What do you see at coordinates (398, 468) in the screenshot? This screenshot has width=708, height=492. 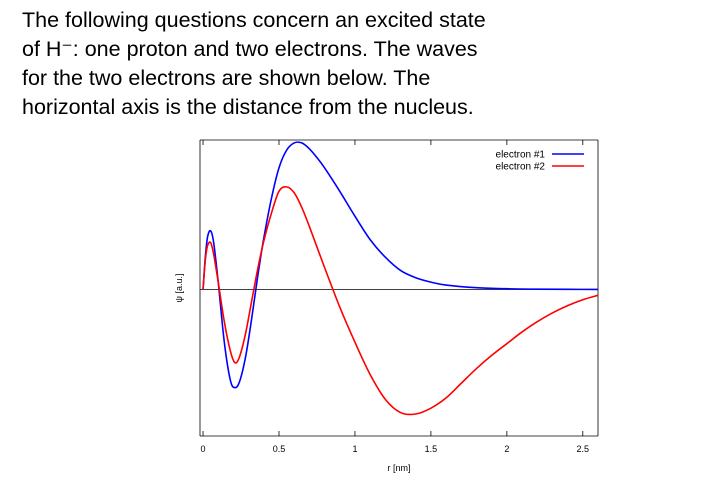 I see `x-axis-label: r [nm]` at bounding box center [398, 468].